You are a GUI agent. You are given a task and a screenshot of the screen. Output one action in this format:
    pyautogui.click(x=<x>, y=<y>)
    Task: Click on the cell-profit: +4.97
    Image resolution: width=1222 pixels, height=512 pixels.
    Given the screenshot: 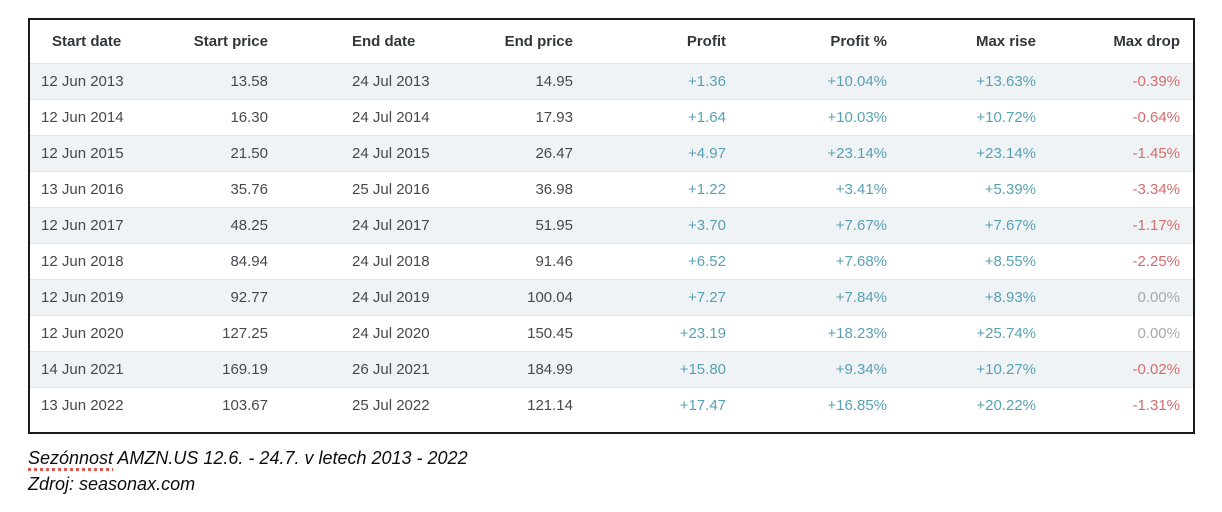 What is the action you would take?
    pyautogui.click(x=681, y=153)
    